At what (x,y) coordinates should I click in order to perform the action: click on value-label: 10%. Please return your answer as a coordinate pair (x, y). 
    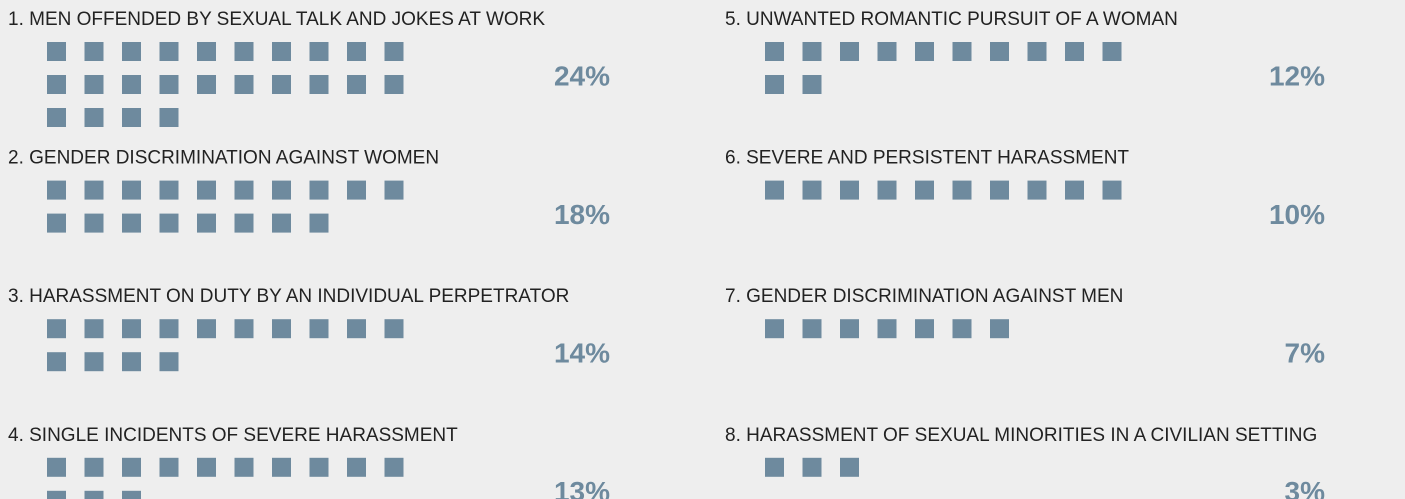
    Looking at the image, I should click on (1297, 214).